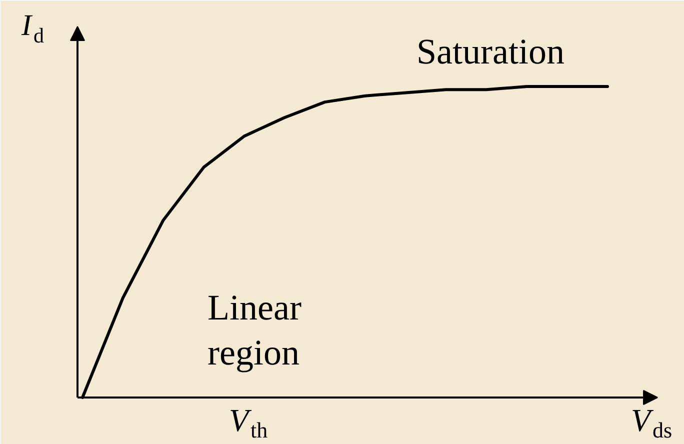 This screenshot has height=444, width=684. What do you see at coordinates (490, 52) in the screenshot?
I see `text: Saturation` at bounding box center [490, 52].